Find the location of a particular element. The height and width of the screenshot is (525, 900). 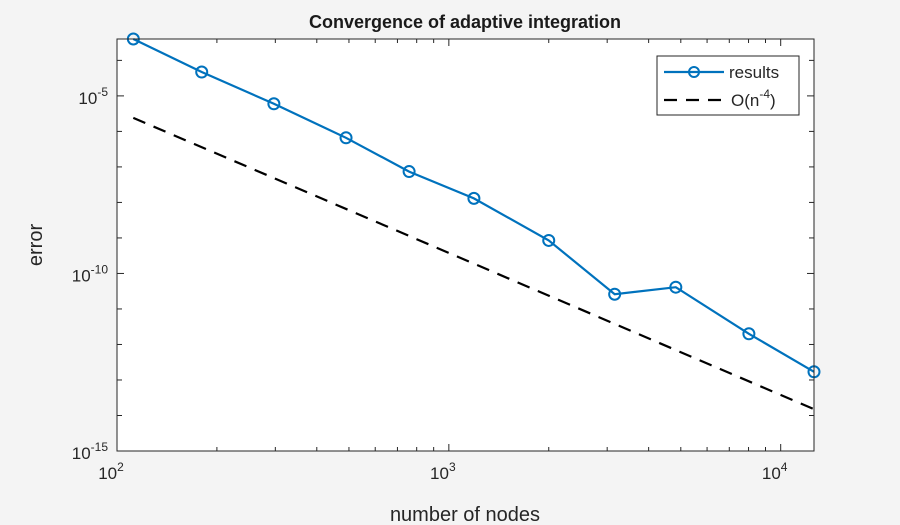

y-tick-labels: 10-5 10-10 10-15 is located at coordinates (90, 274).